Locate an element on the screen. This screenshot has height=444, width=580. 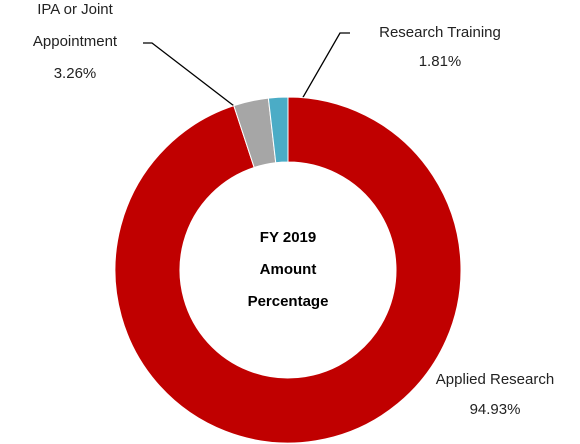
center-line: FY 2019 is located at coordinates (288, 237).